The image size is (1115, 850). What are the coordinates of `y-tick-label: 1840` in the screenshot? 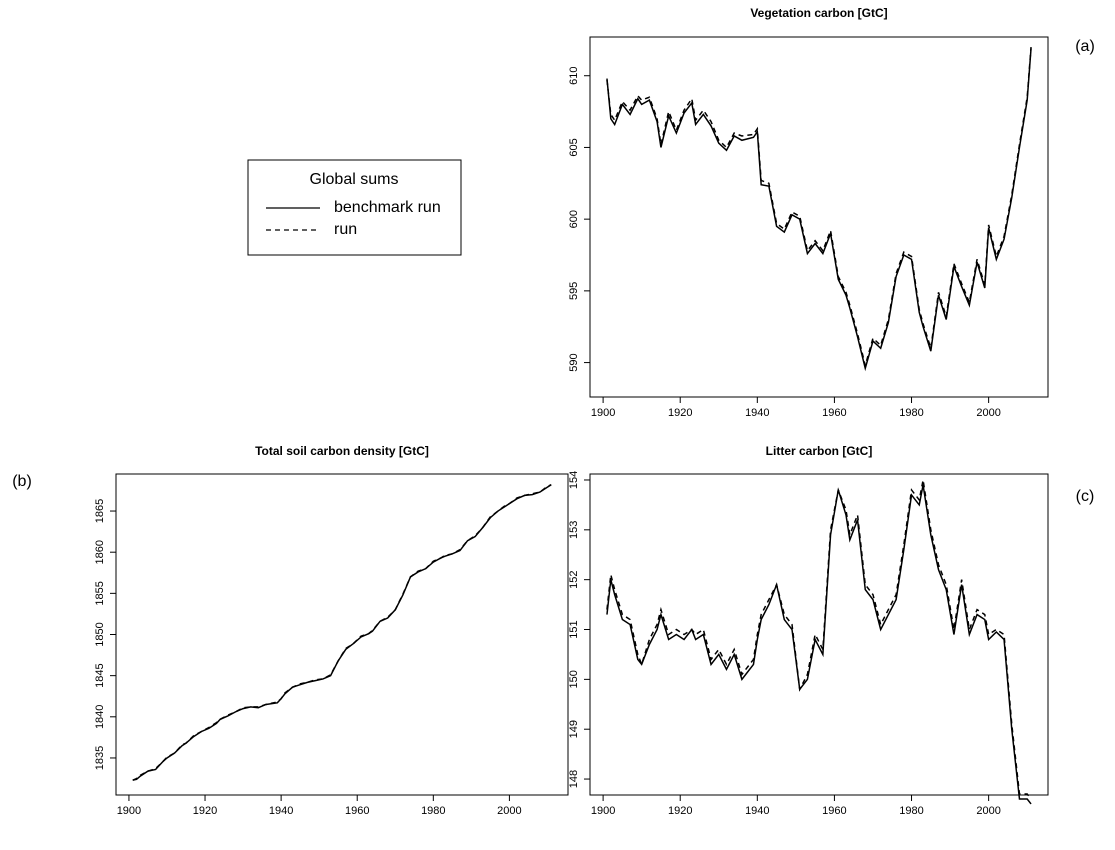 It's located at (100, 717).